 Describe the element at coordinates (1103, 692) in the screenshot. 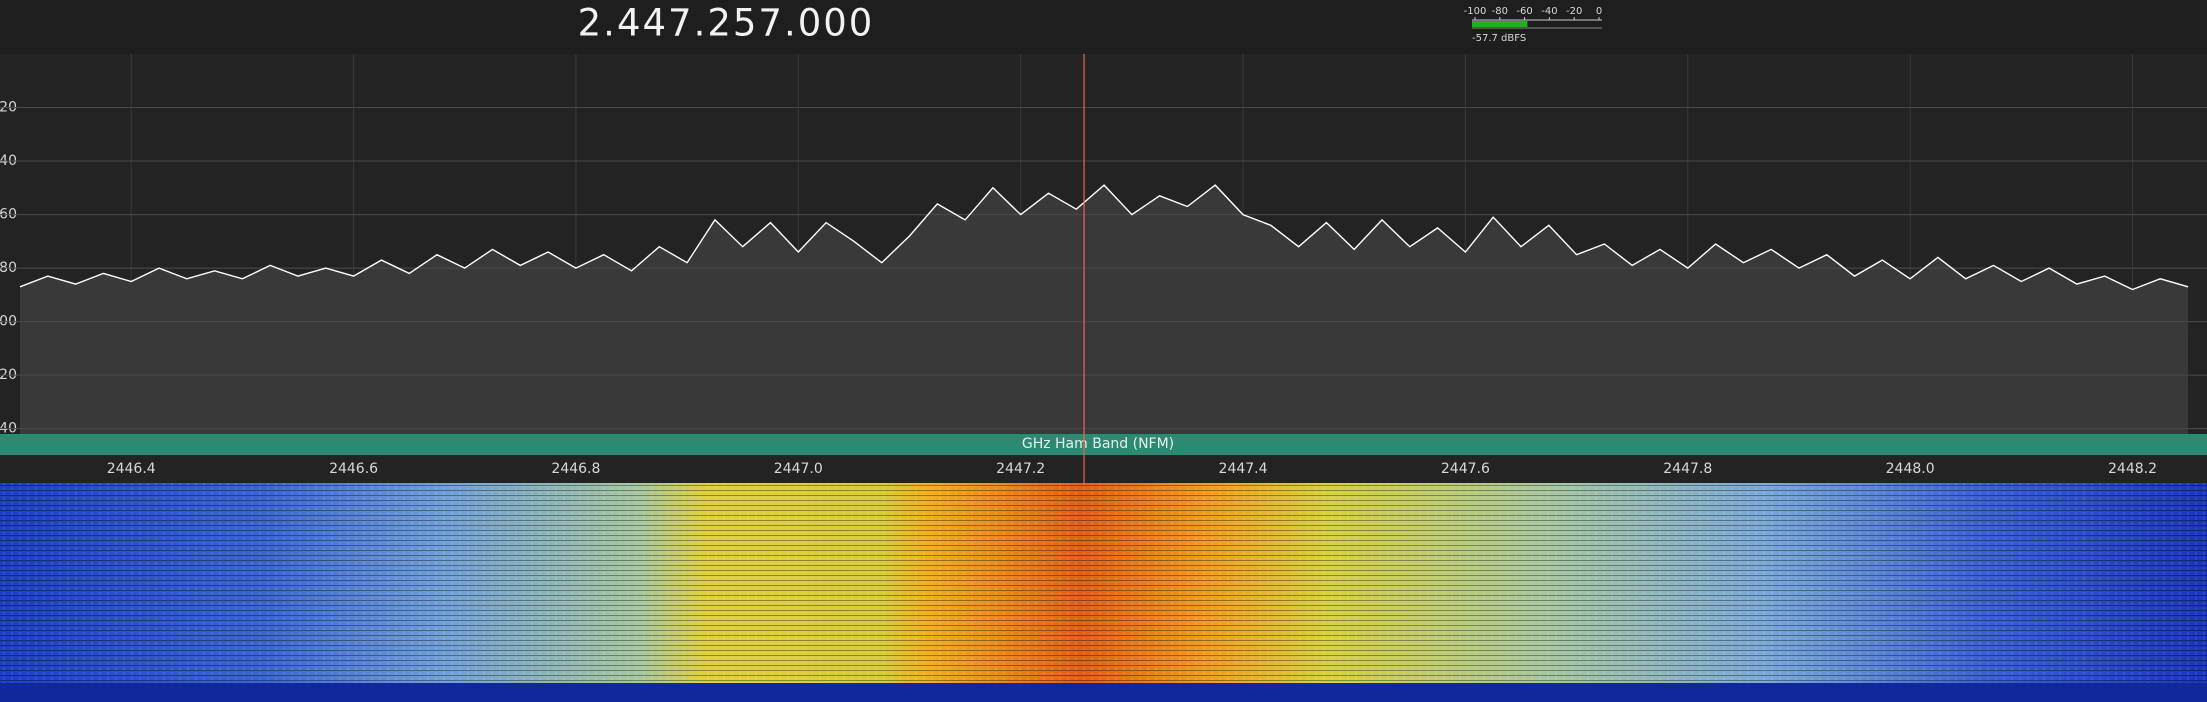

I see `waterfall-bottom` at that location.